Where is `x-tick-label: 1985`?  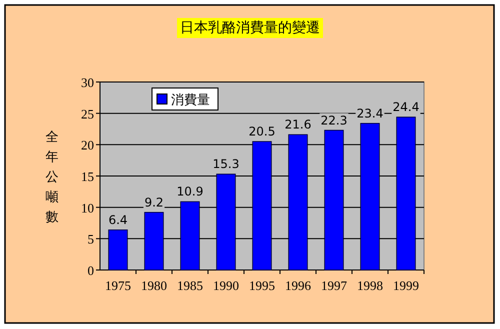
x-tick-label: 1985 is located at coordinates (190, 285).